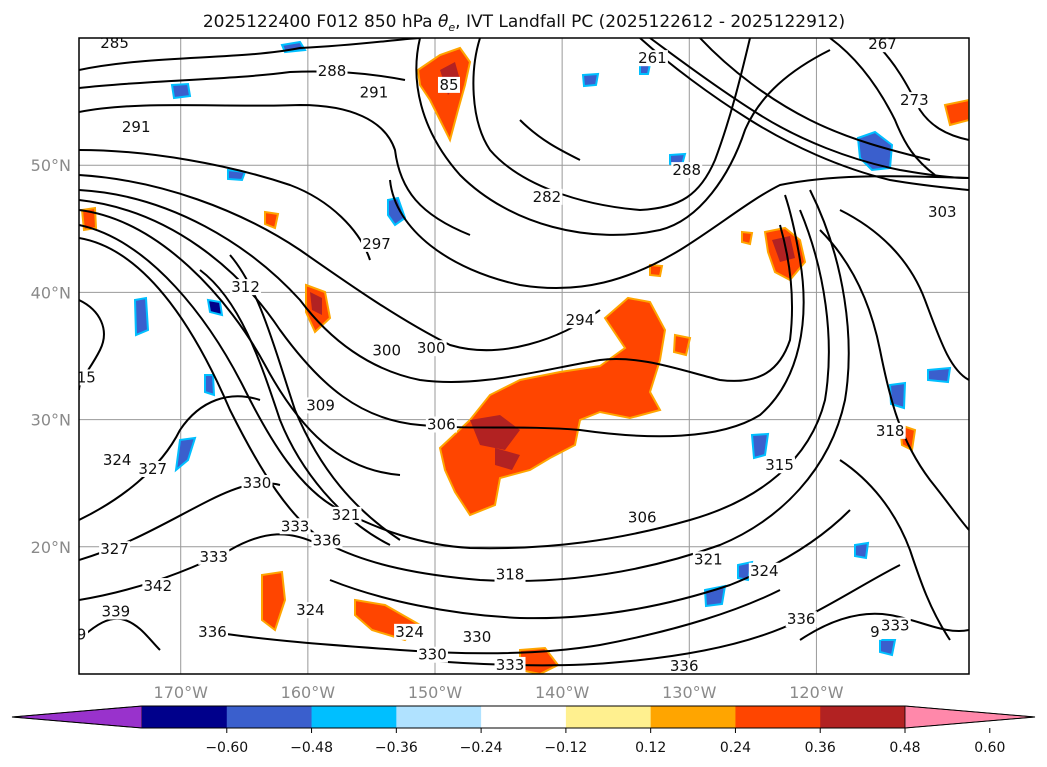 The image size is (1047, 767). I want to click on contour-label: 330, so click(432, 655).